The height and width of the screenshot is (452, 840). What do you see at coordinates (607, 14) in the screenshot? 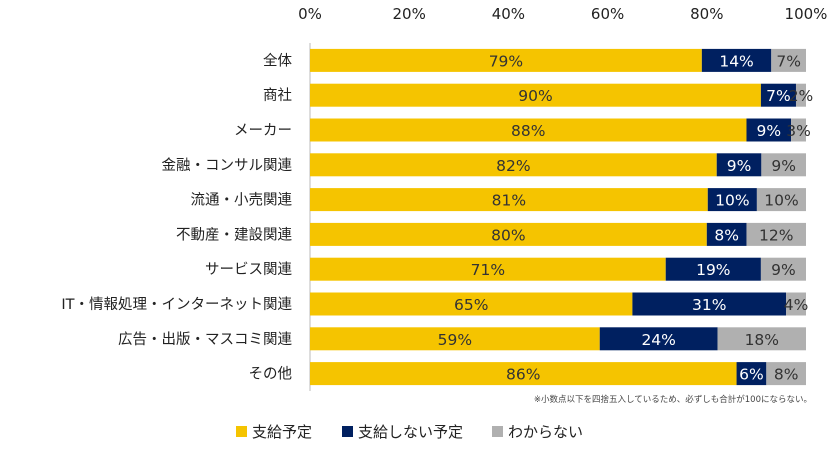
I see `x-tick-label: 60%` at bounding box center [607, 14].